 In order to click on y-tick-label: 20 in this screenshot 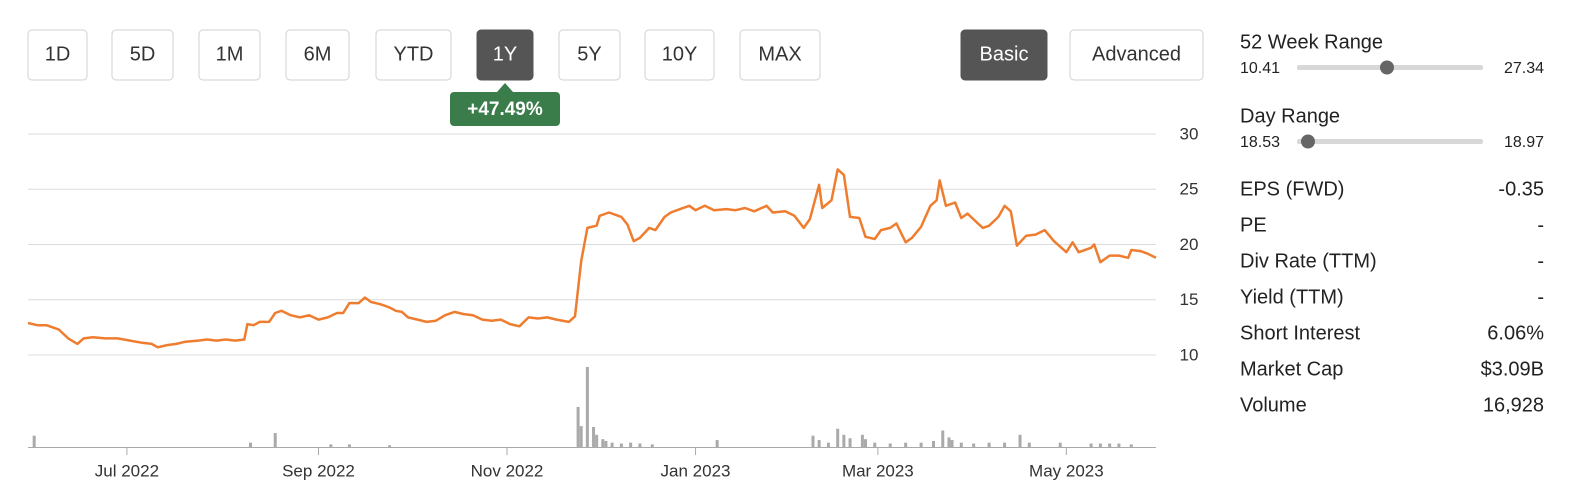, I will do `click(1189, 244)`.